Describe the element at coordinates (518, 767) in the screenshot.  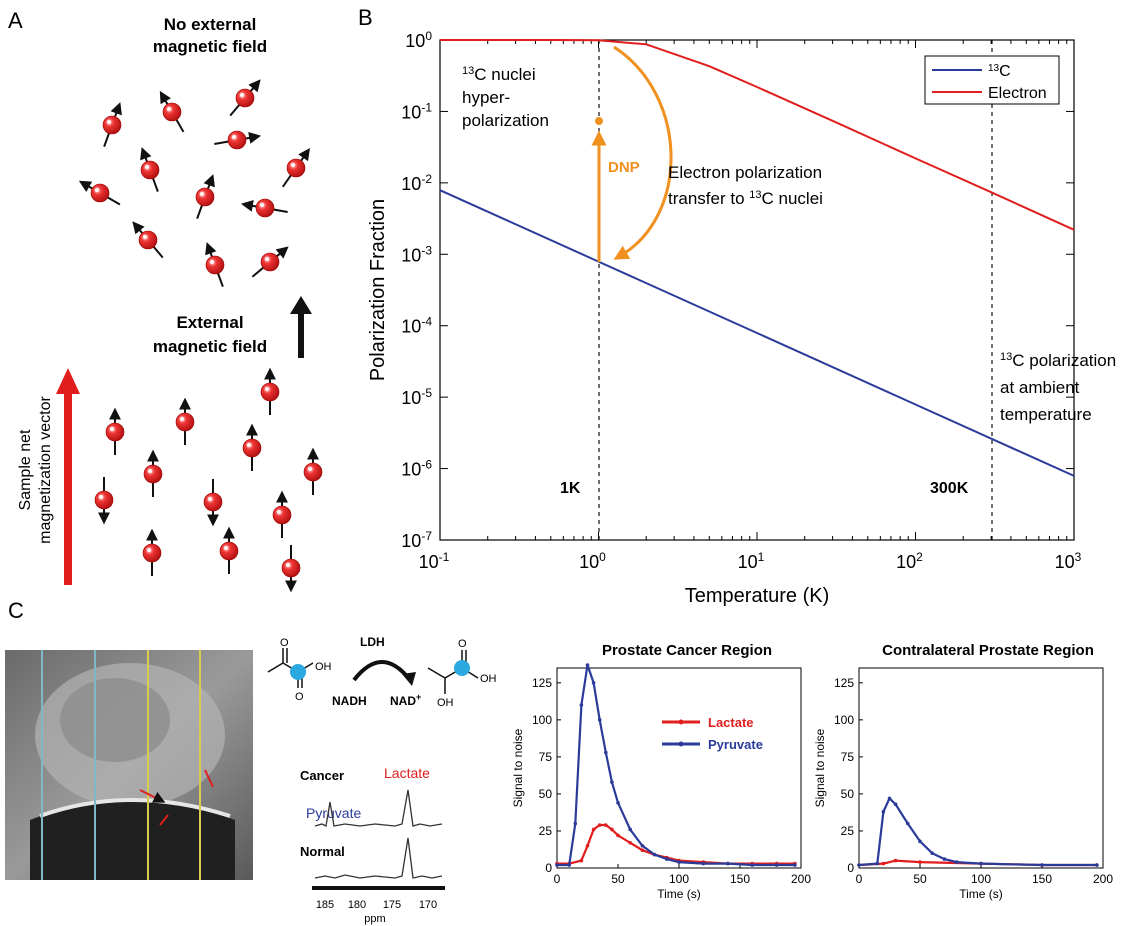
I see `cancer-chart-ylabel: Signal to noise` at that location.